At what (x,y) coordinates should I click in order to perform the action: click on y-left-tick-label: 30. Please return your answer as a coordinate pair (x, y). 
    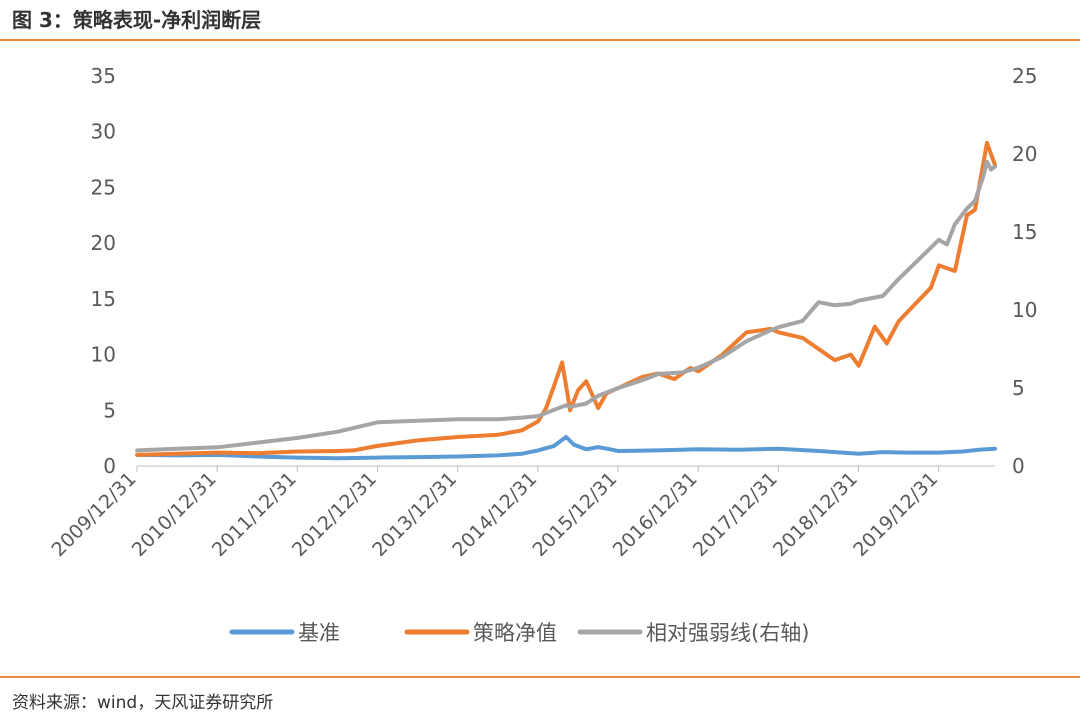
    Looking at the image, I should click on (103, 132).